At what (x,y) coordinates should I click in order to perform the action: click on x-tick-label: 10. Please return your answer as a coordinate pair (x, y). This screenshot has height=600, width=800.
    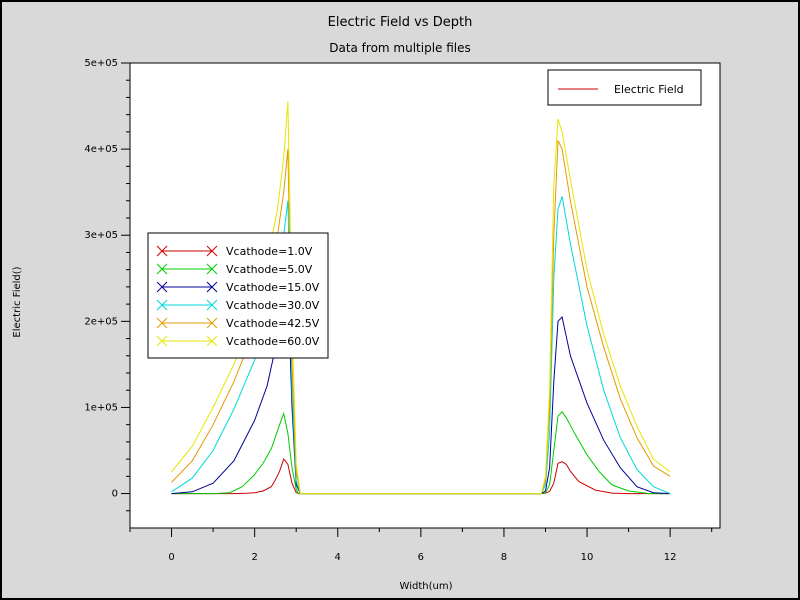
    Looking at the image, I should click on (587, 557).